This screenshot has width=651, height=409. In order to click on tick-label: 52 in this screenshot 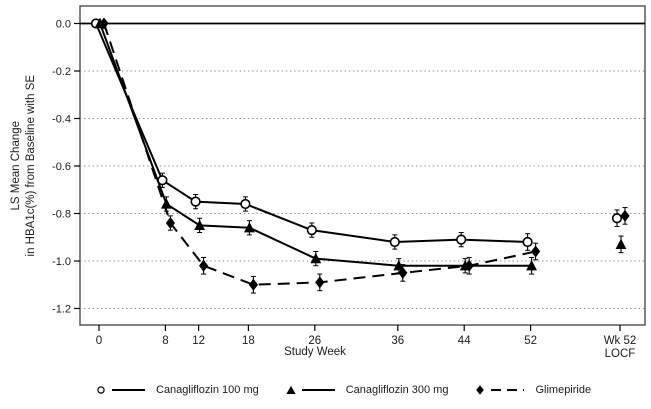, I will do `click(530, 341)`.